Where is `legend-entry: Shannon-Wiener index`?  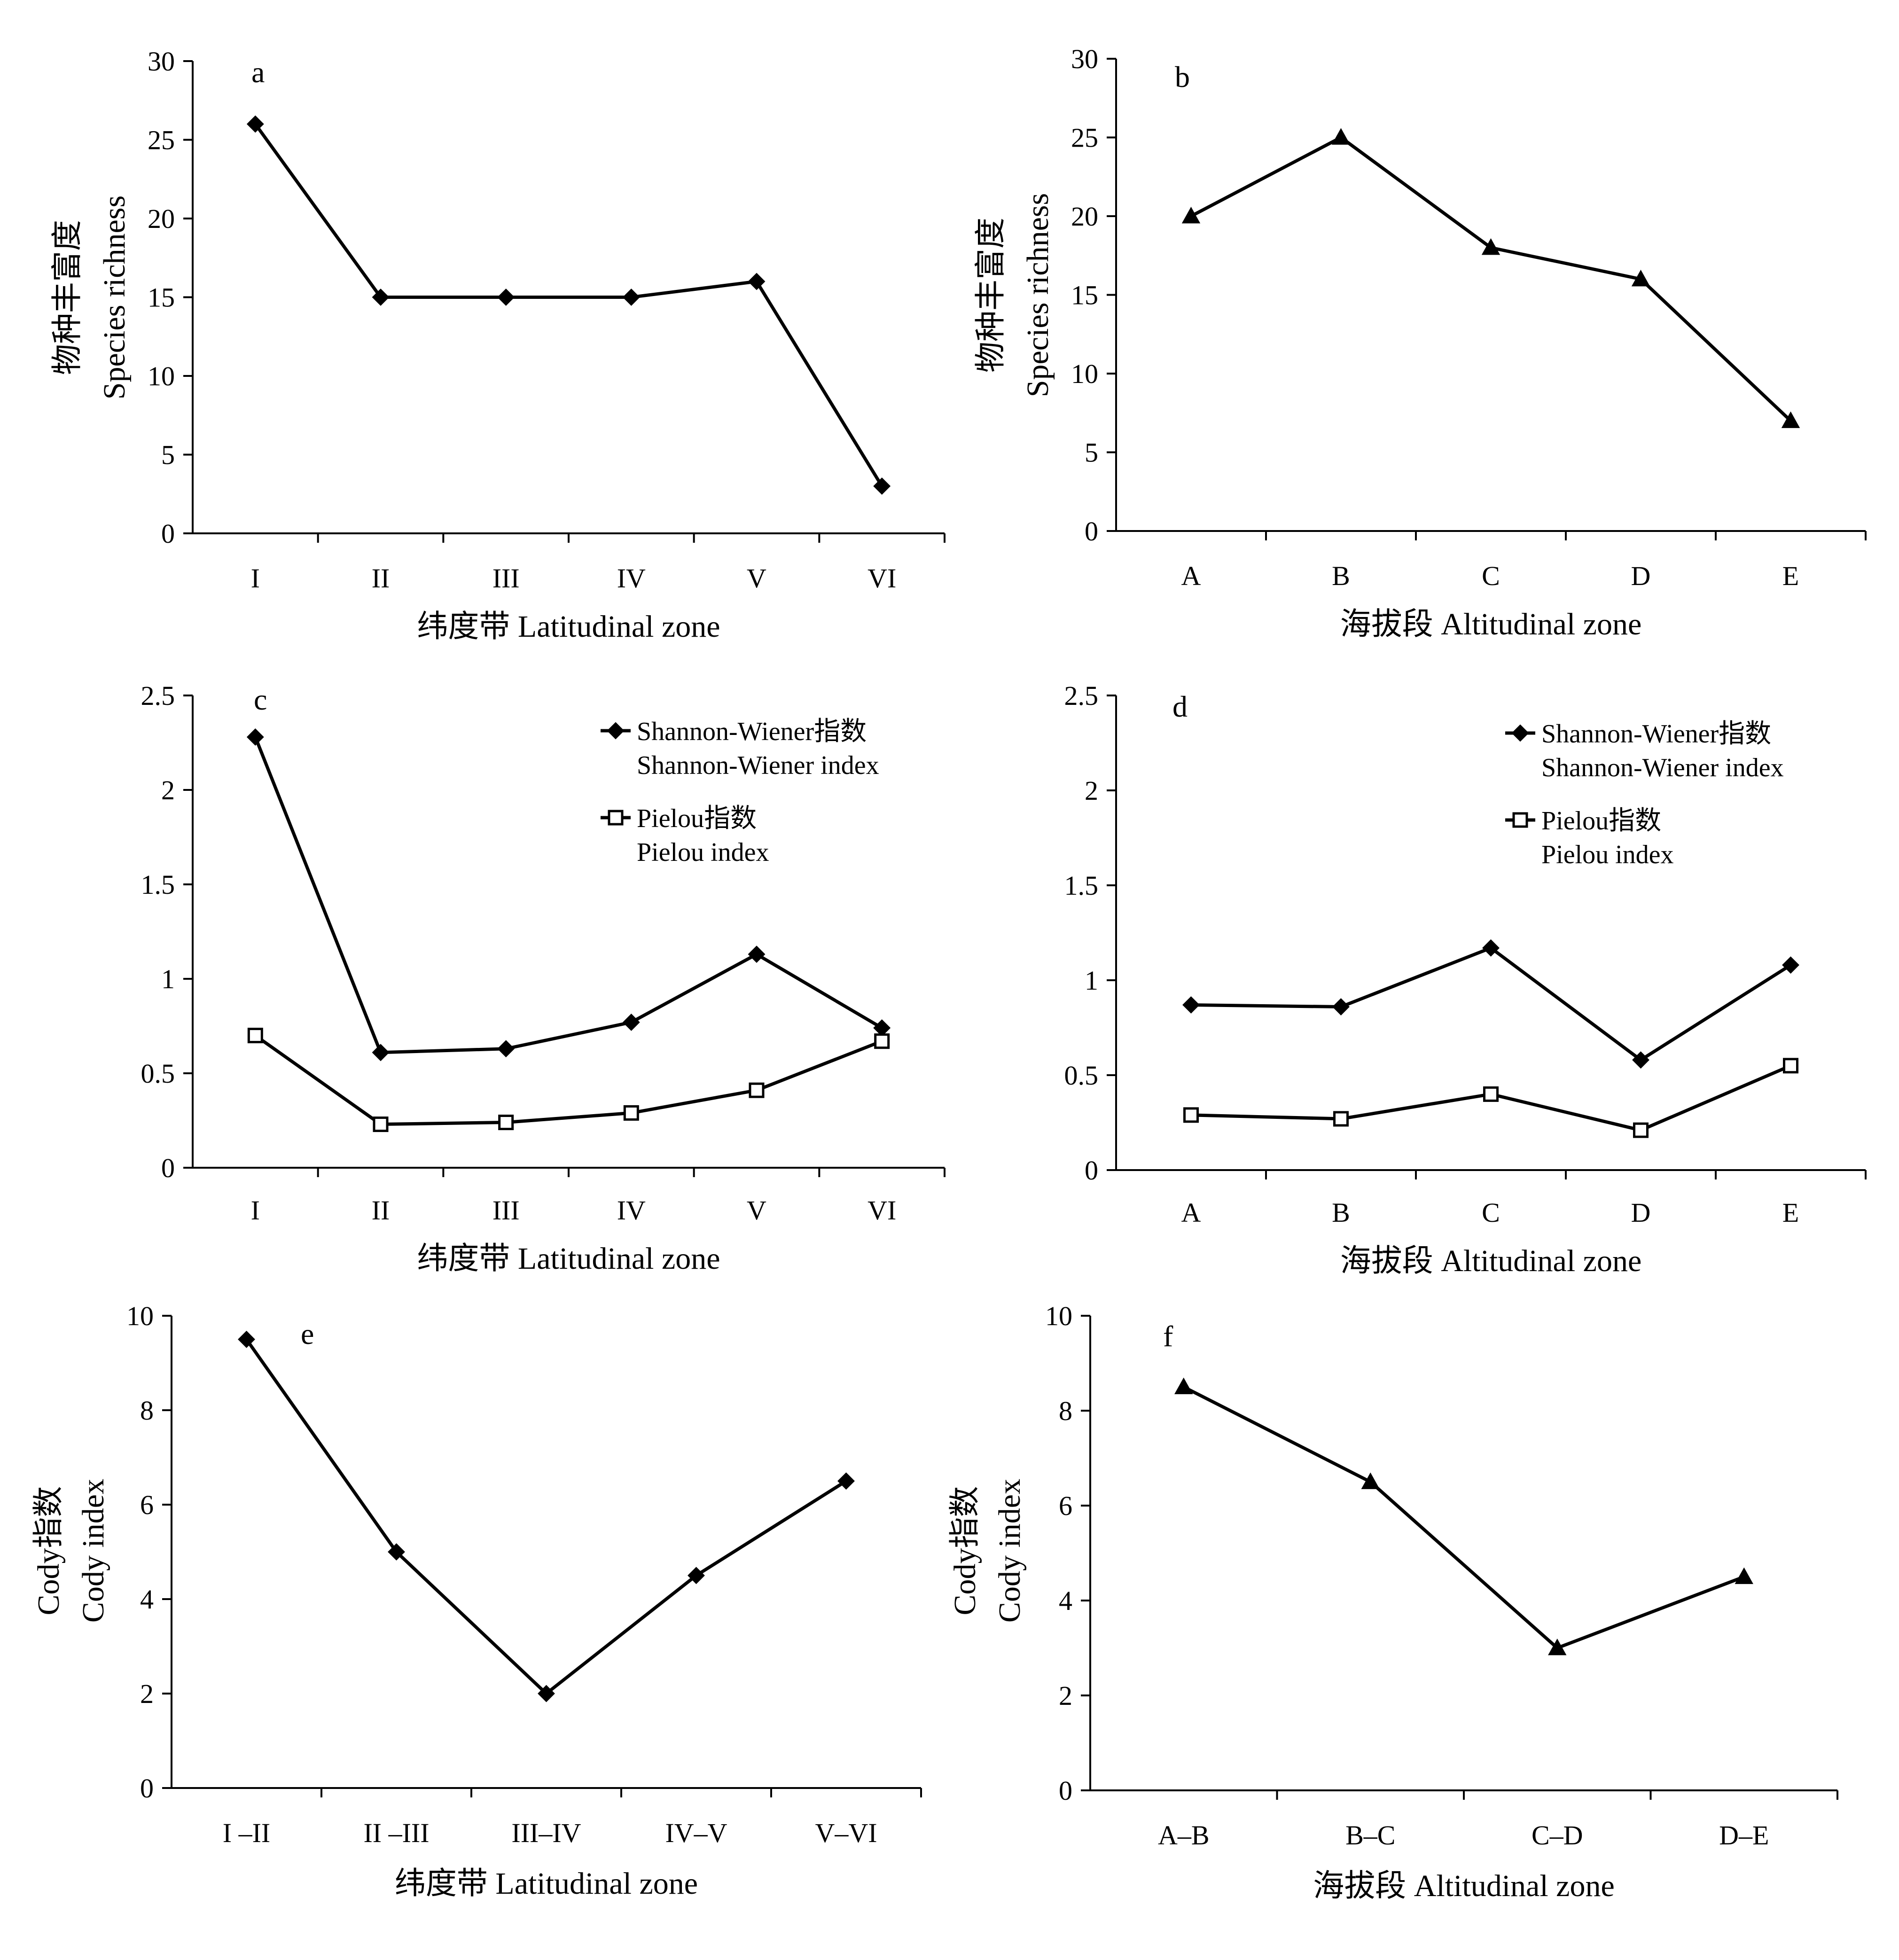
legend-entry: Shannon-Wiener index is located at coordinates (758, 765).